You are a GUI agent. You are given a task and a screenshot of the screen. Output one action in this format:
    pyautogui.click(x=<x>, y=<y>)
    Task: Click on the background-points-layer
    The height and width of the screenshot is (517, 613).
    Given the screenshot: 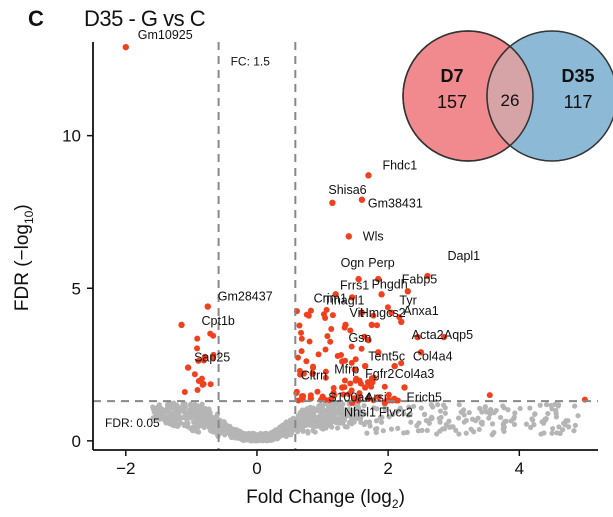 What is the action you would take?
    pyautogui.click(x=365, y=422)
    